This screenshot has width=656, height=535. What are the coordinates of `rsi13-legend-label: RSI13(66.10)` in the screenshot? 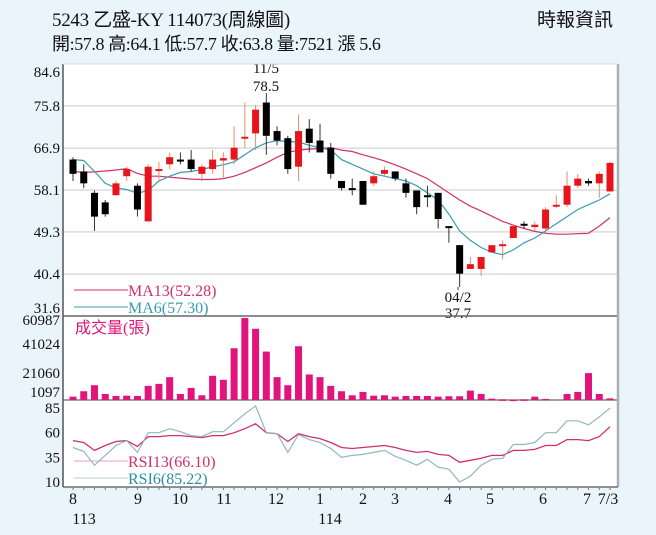 It's located at (172, 462).